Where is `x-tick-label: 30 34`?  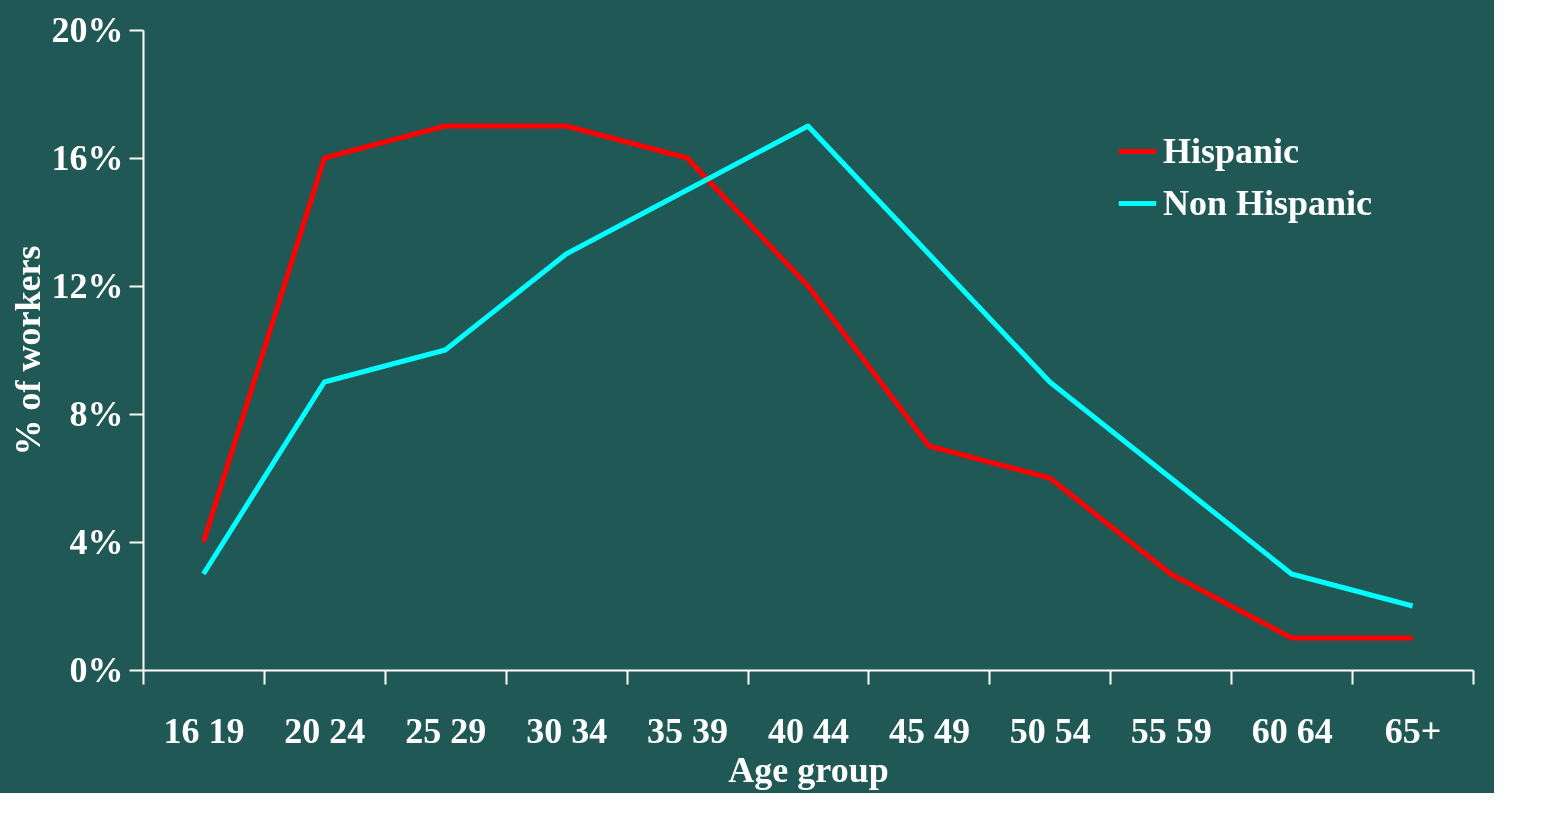
x-tick-label: 30 34 is located at coordinates (567, 730).